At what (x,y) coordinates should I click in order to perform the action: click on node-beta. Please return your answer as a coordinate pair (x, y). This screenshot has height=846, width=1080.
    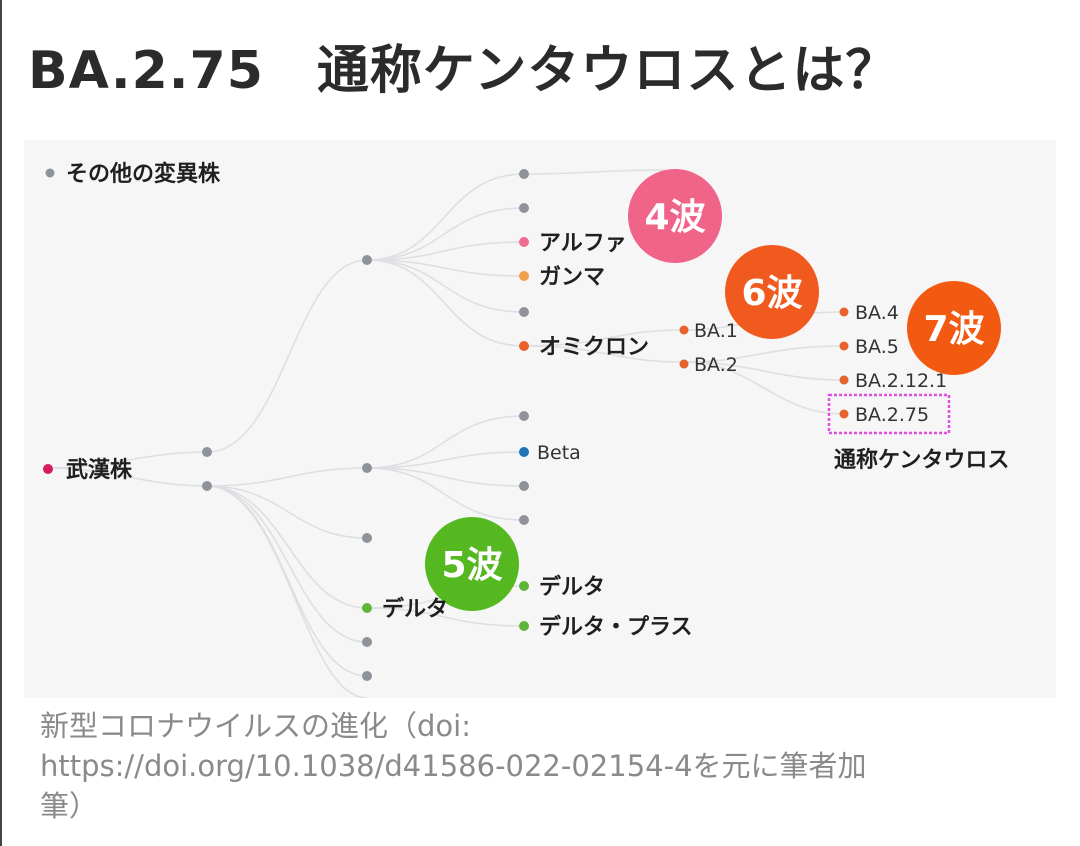
    Looking at the image, I should click on (524, 452).